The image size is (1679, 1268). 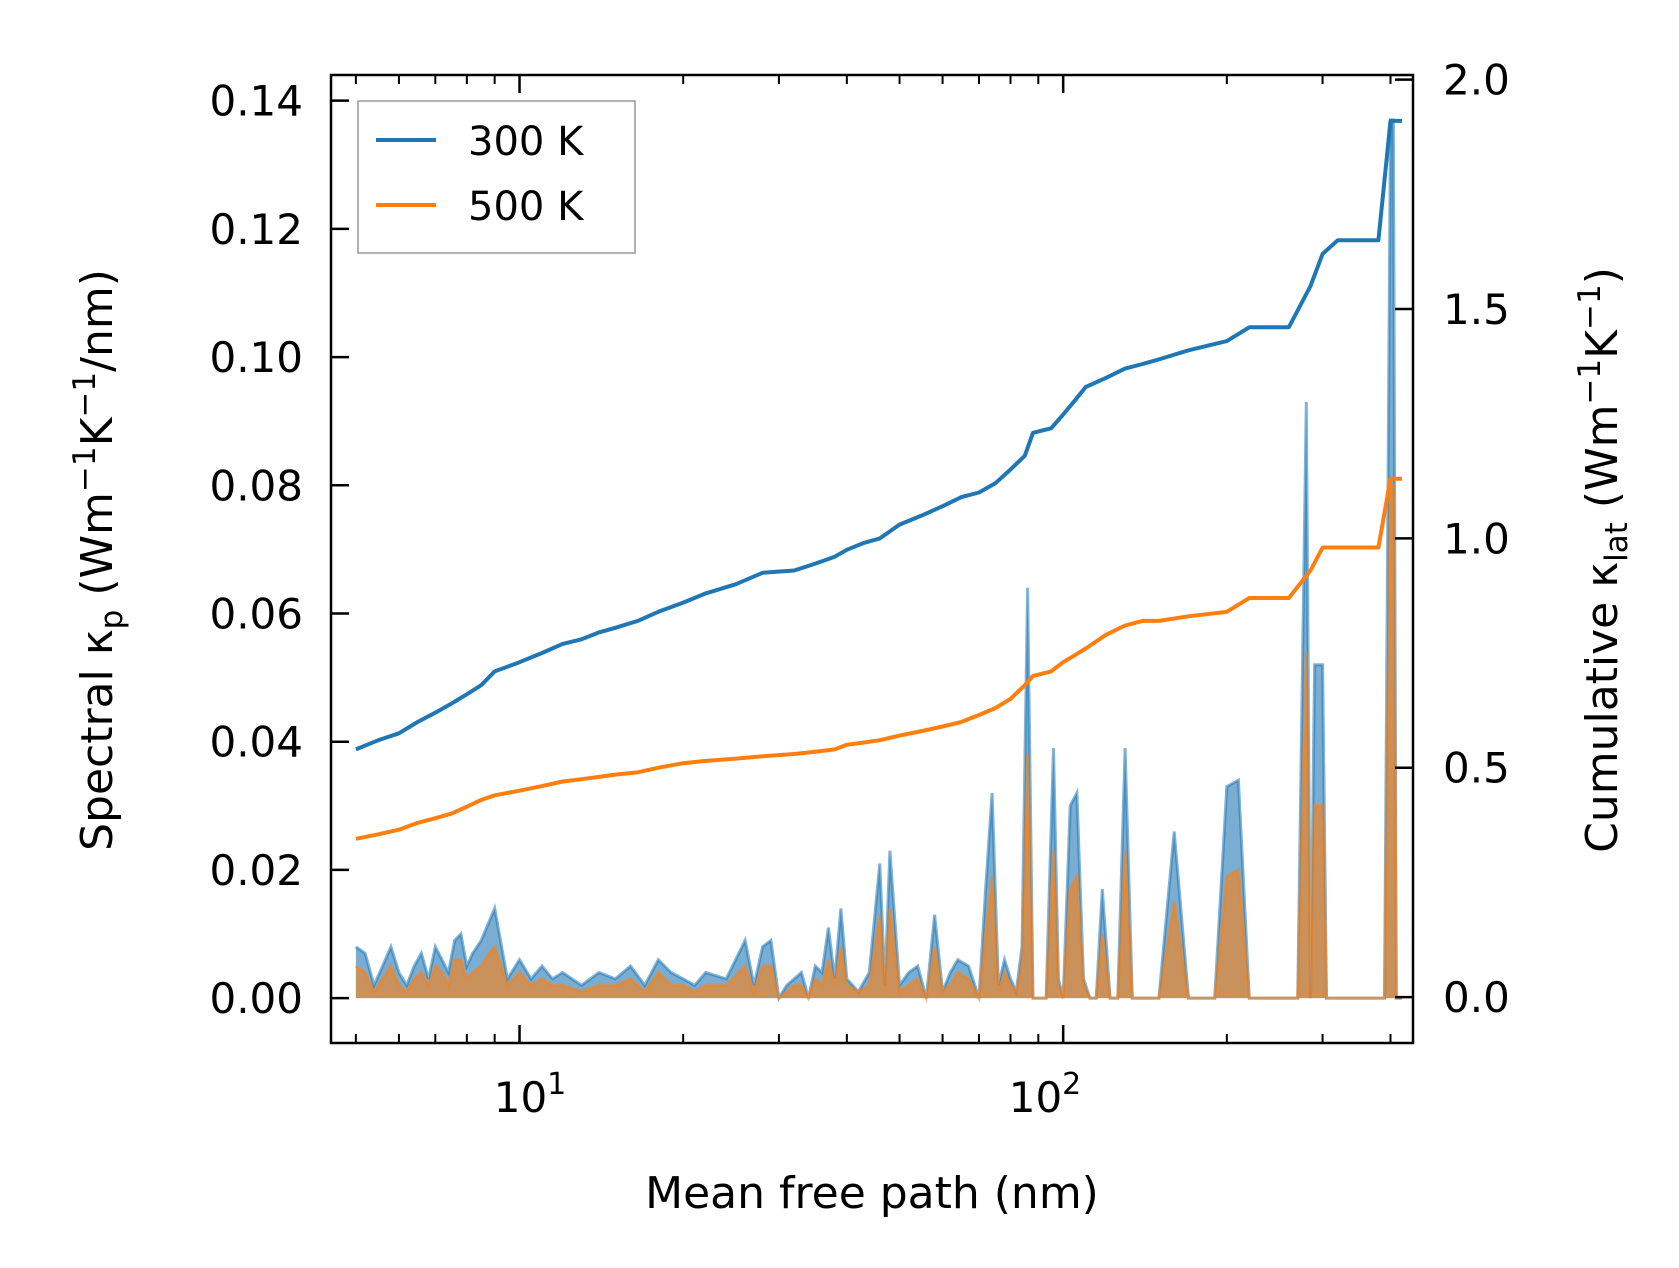 What do you see at coordinates (1602, 707) in the screenshot?
I see `right-axis-label-prefix: Cumulative κ` at bounding box center [1602, 707].